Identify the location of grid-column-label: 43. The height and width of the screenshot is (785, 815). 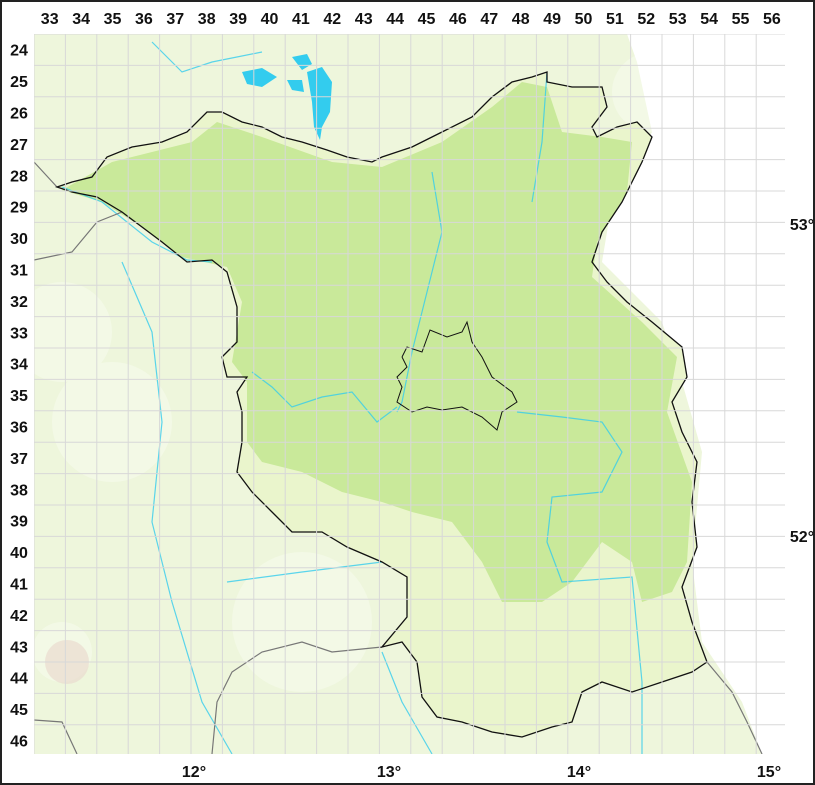
(364, 19).